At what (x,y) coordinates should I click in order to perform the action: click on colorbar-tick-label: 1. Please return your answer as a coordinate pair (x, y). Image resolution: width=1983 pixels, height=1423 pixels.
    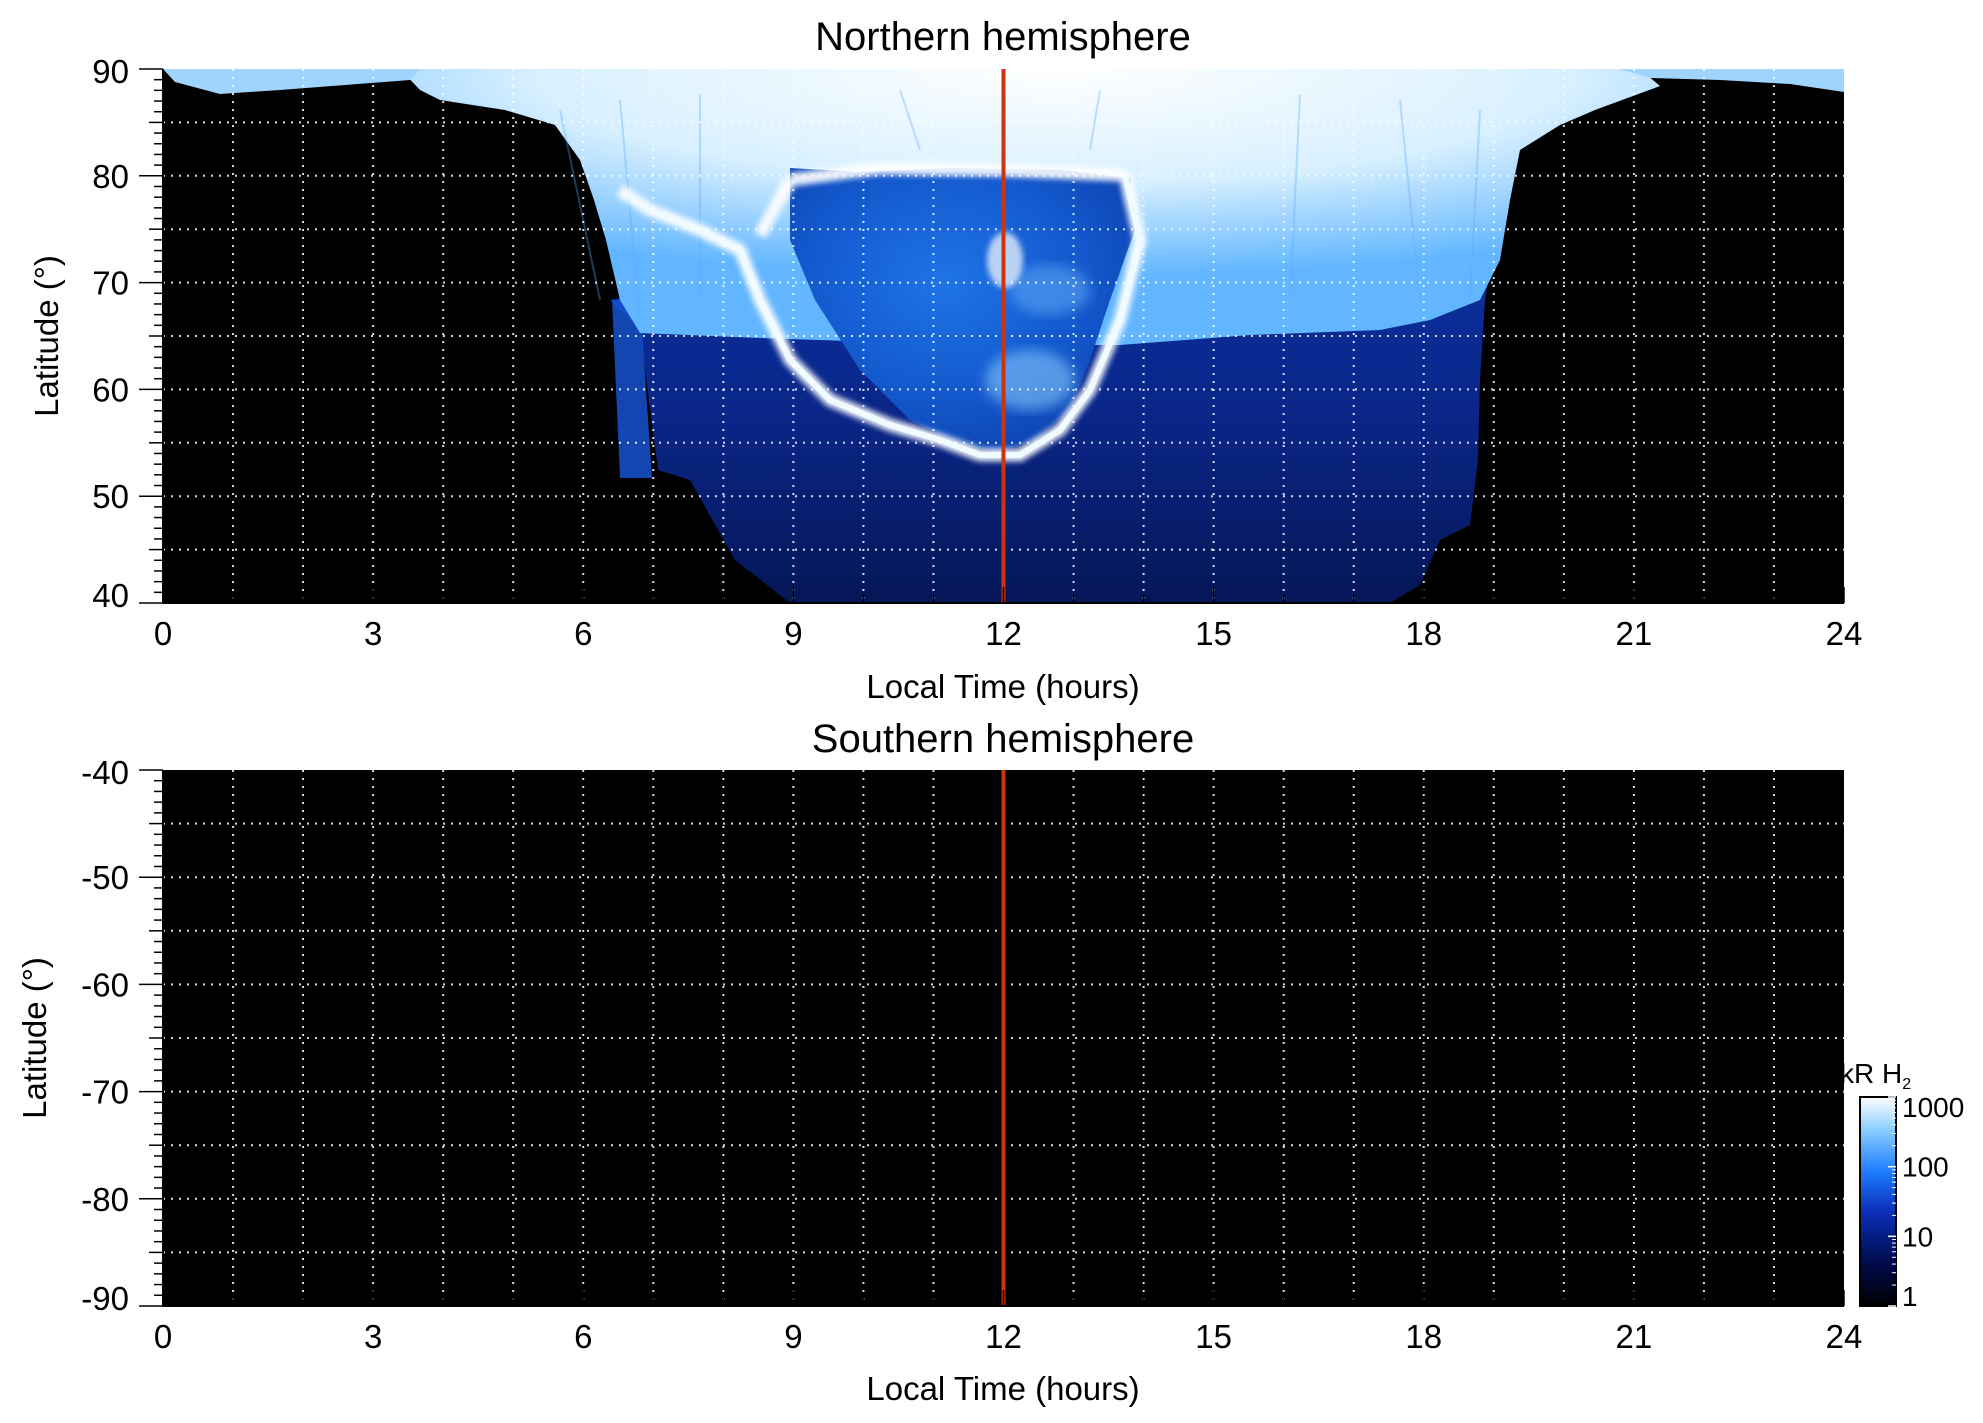
    Looking at the image, I should click on (1910, 1296).